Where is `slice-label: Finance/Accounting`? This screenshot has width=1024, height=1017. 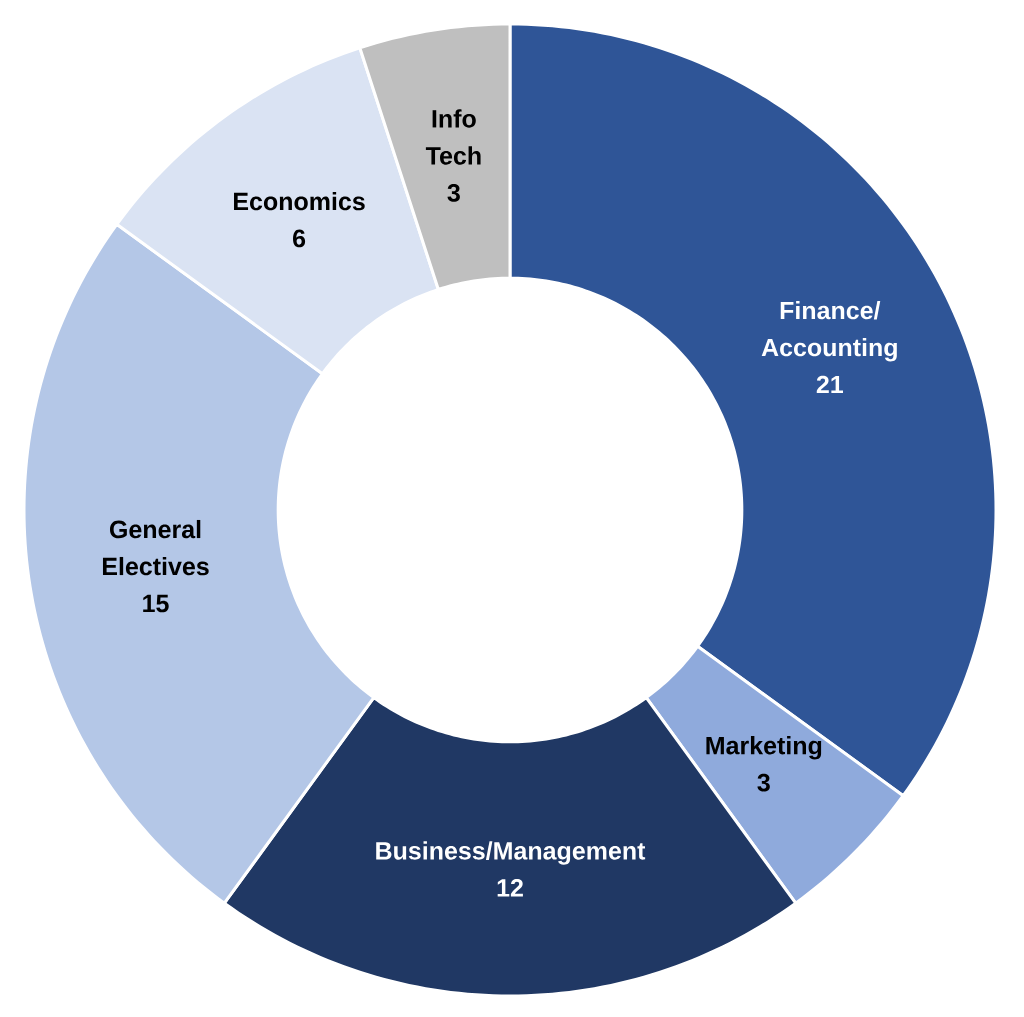
slice-label: Finance/Accounting is located at coordinates (829, 331).